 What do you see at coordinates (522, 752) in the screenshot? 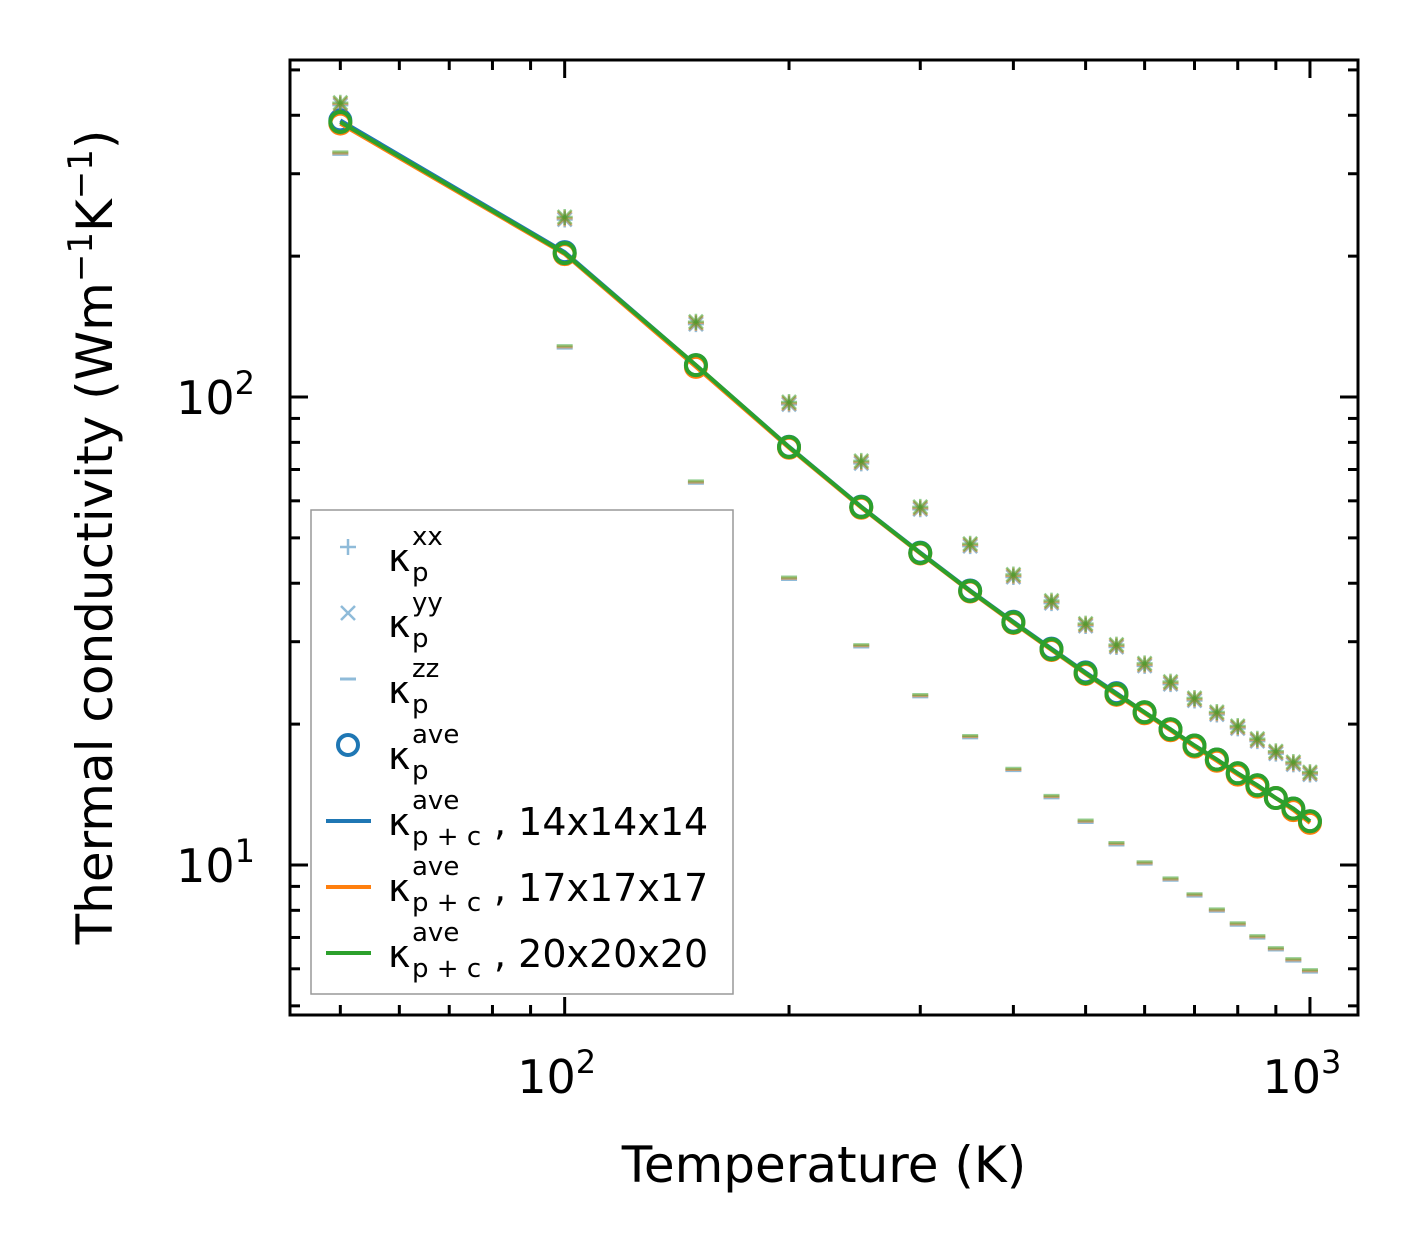
I see `legend-box` at bounding box center [522, 752].